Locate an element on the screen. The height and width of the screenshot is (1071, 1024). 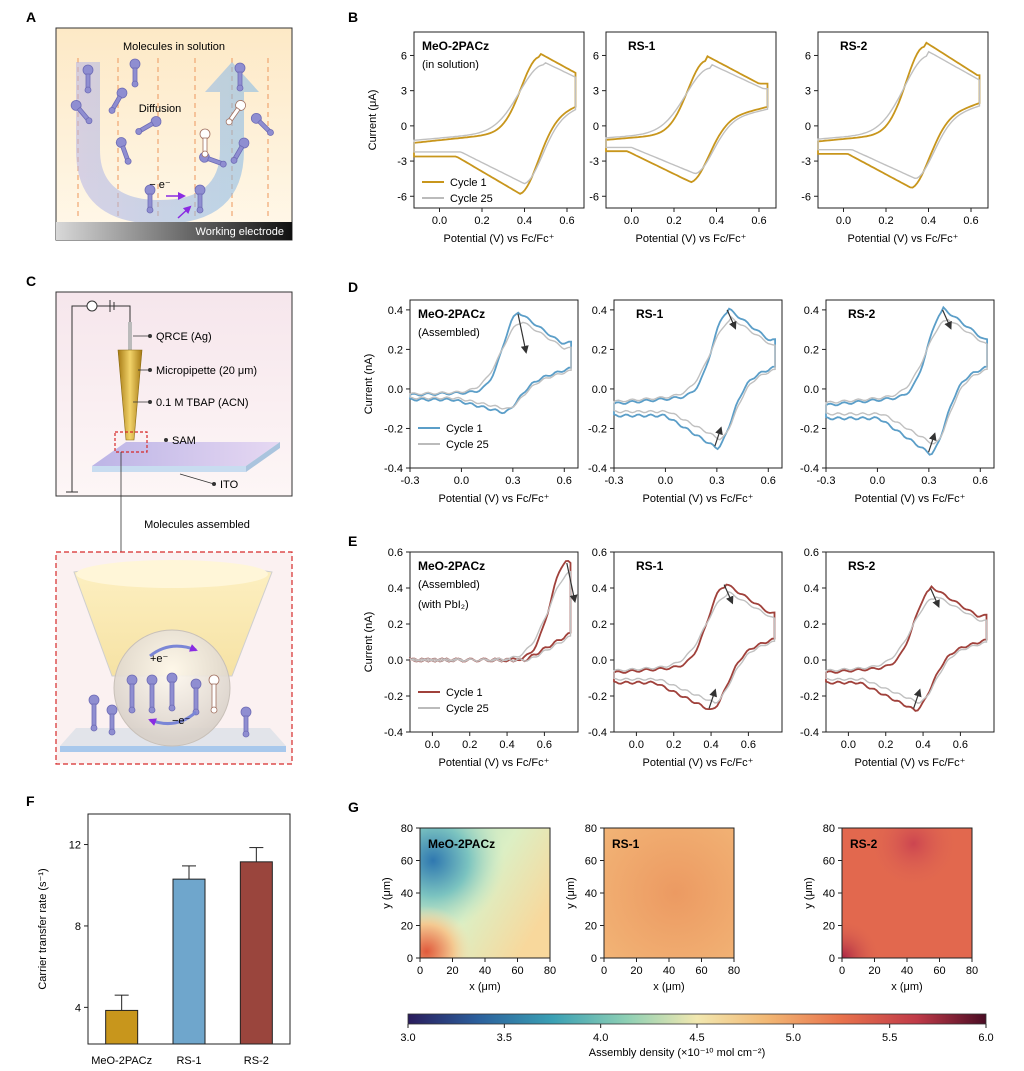
panel-letter-g: G is located at coordinates (353, 807).